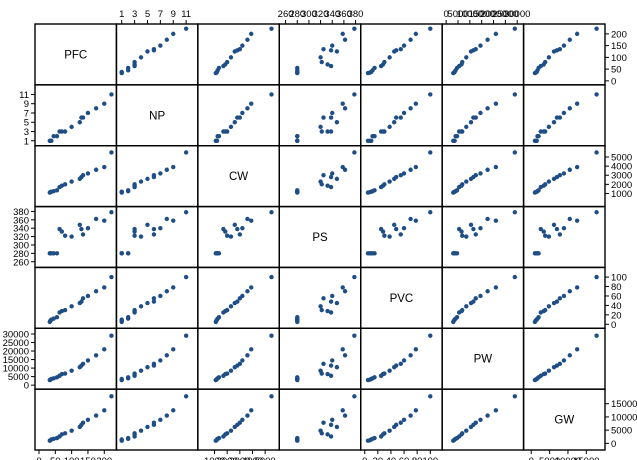 The width and height of the screenshot is (637, 460). I want to click on y-tick-label-pw: 30000, so click(16, 334).